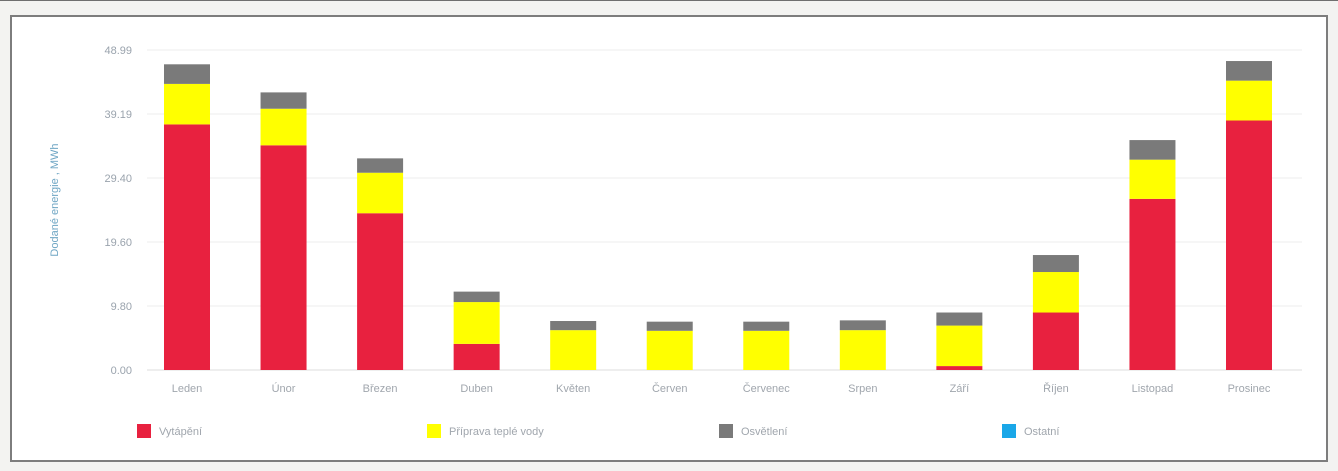 Image resolution: width=1338 pixels, height=471 pixels. What do you see at coordinates (380, 389) in the screenshot?
I see `x-tick-label: Březen` at bounding box center [380, 389].